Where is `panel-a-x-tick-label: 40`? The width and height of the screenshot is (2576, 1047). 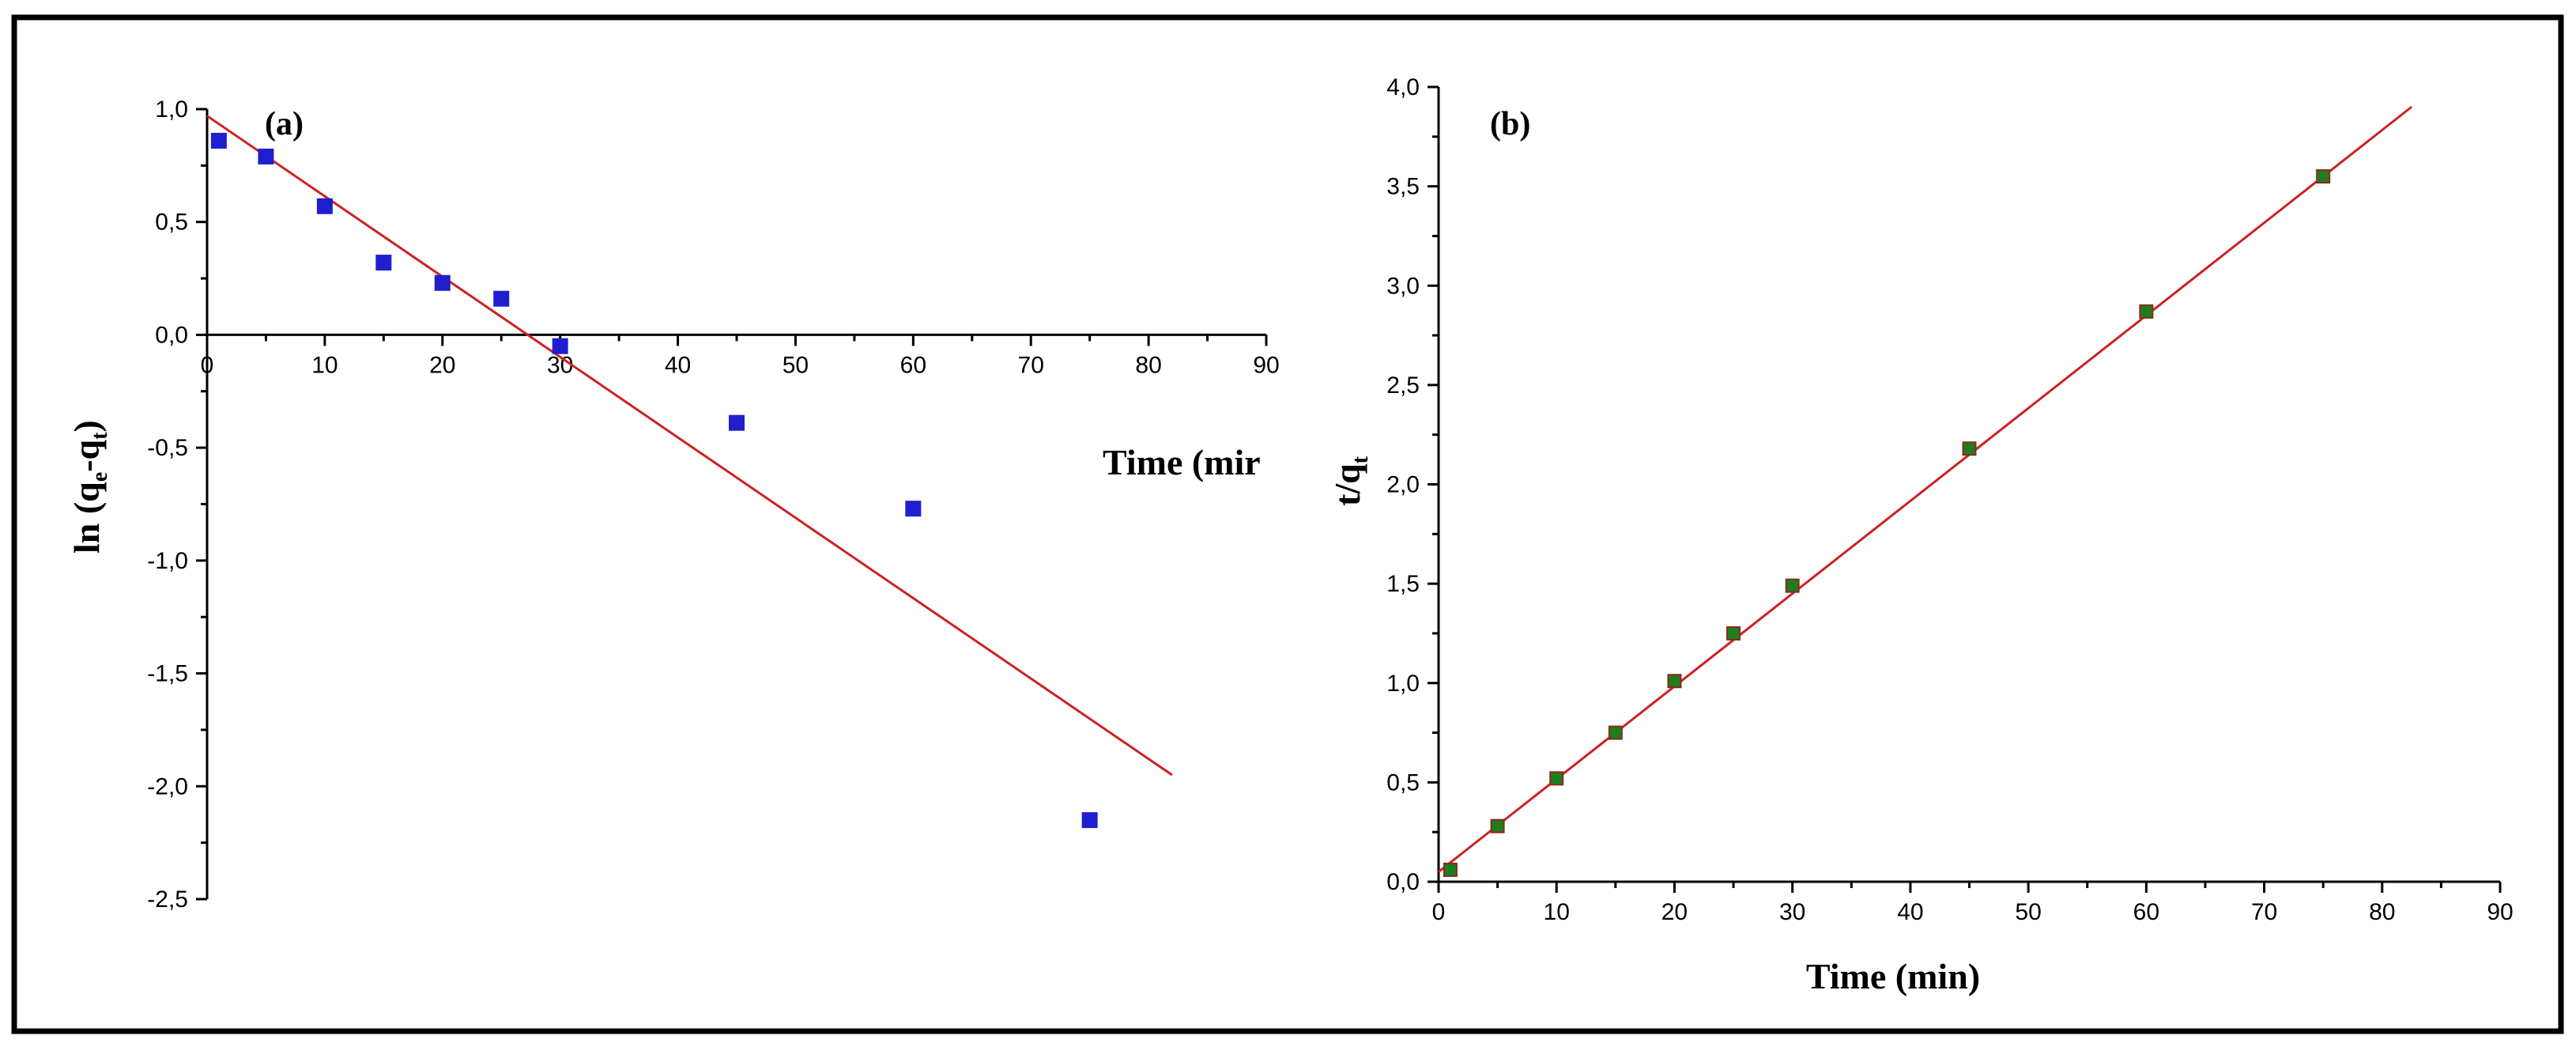 panel-a-x-tick-label: 40 is located at coordinates (678, 365).